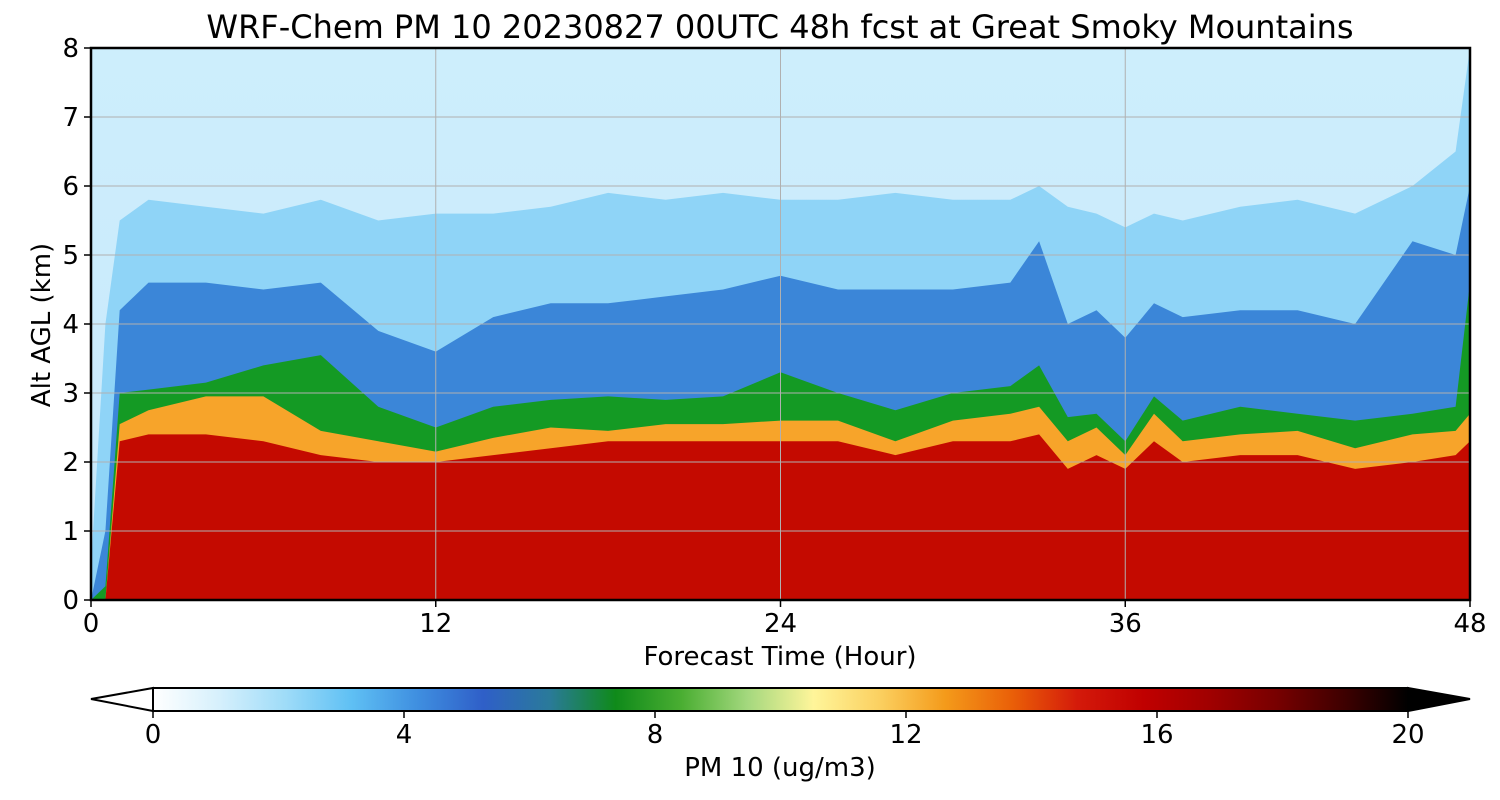 The width and height of the screenshot is (1500, 800). Describe the element at coordinates (1439, 699) in the screenshot. I see `colorbar-max-extend` at that location.